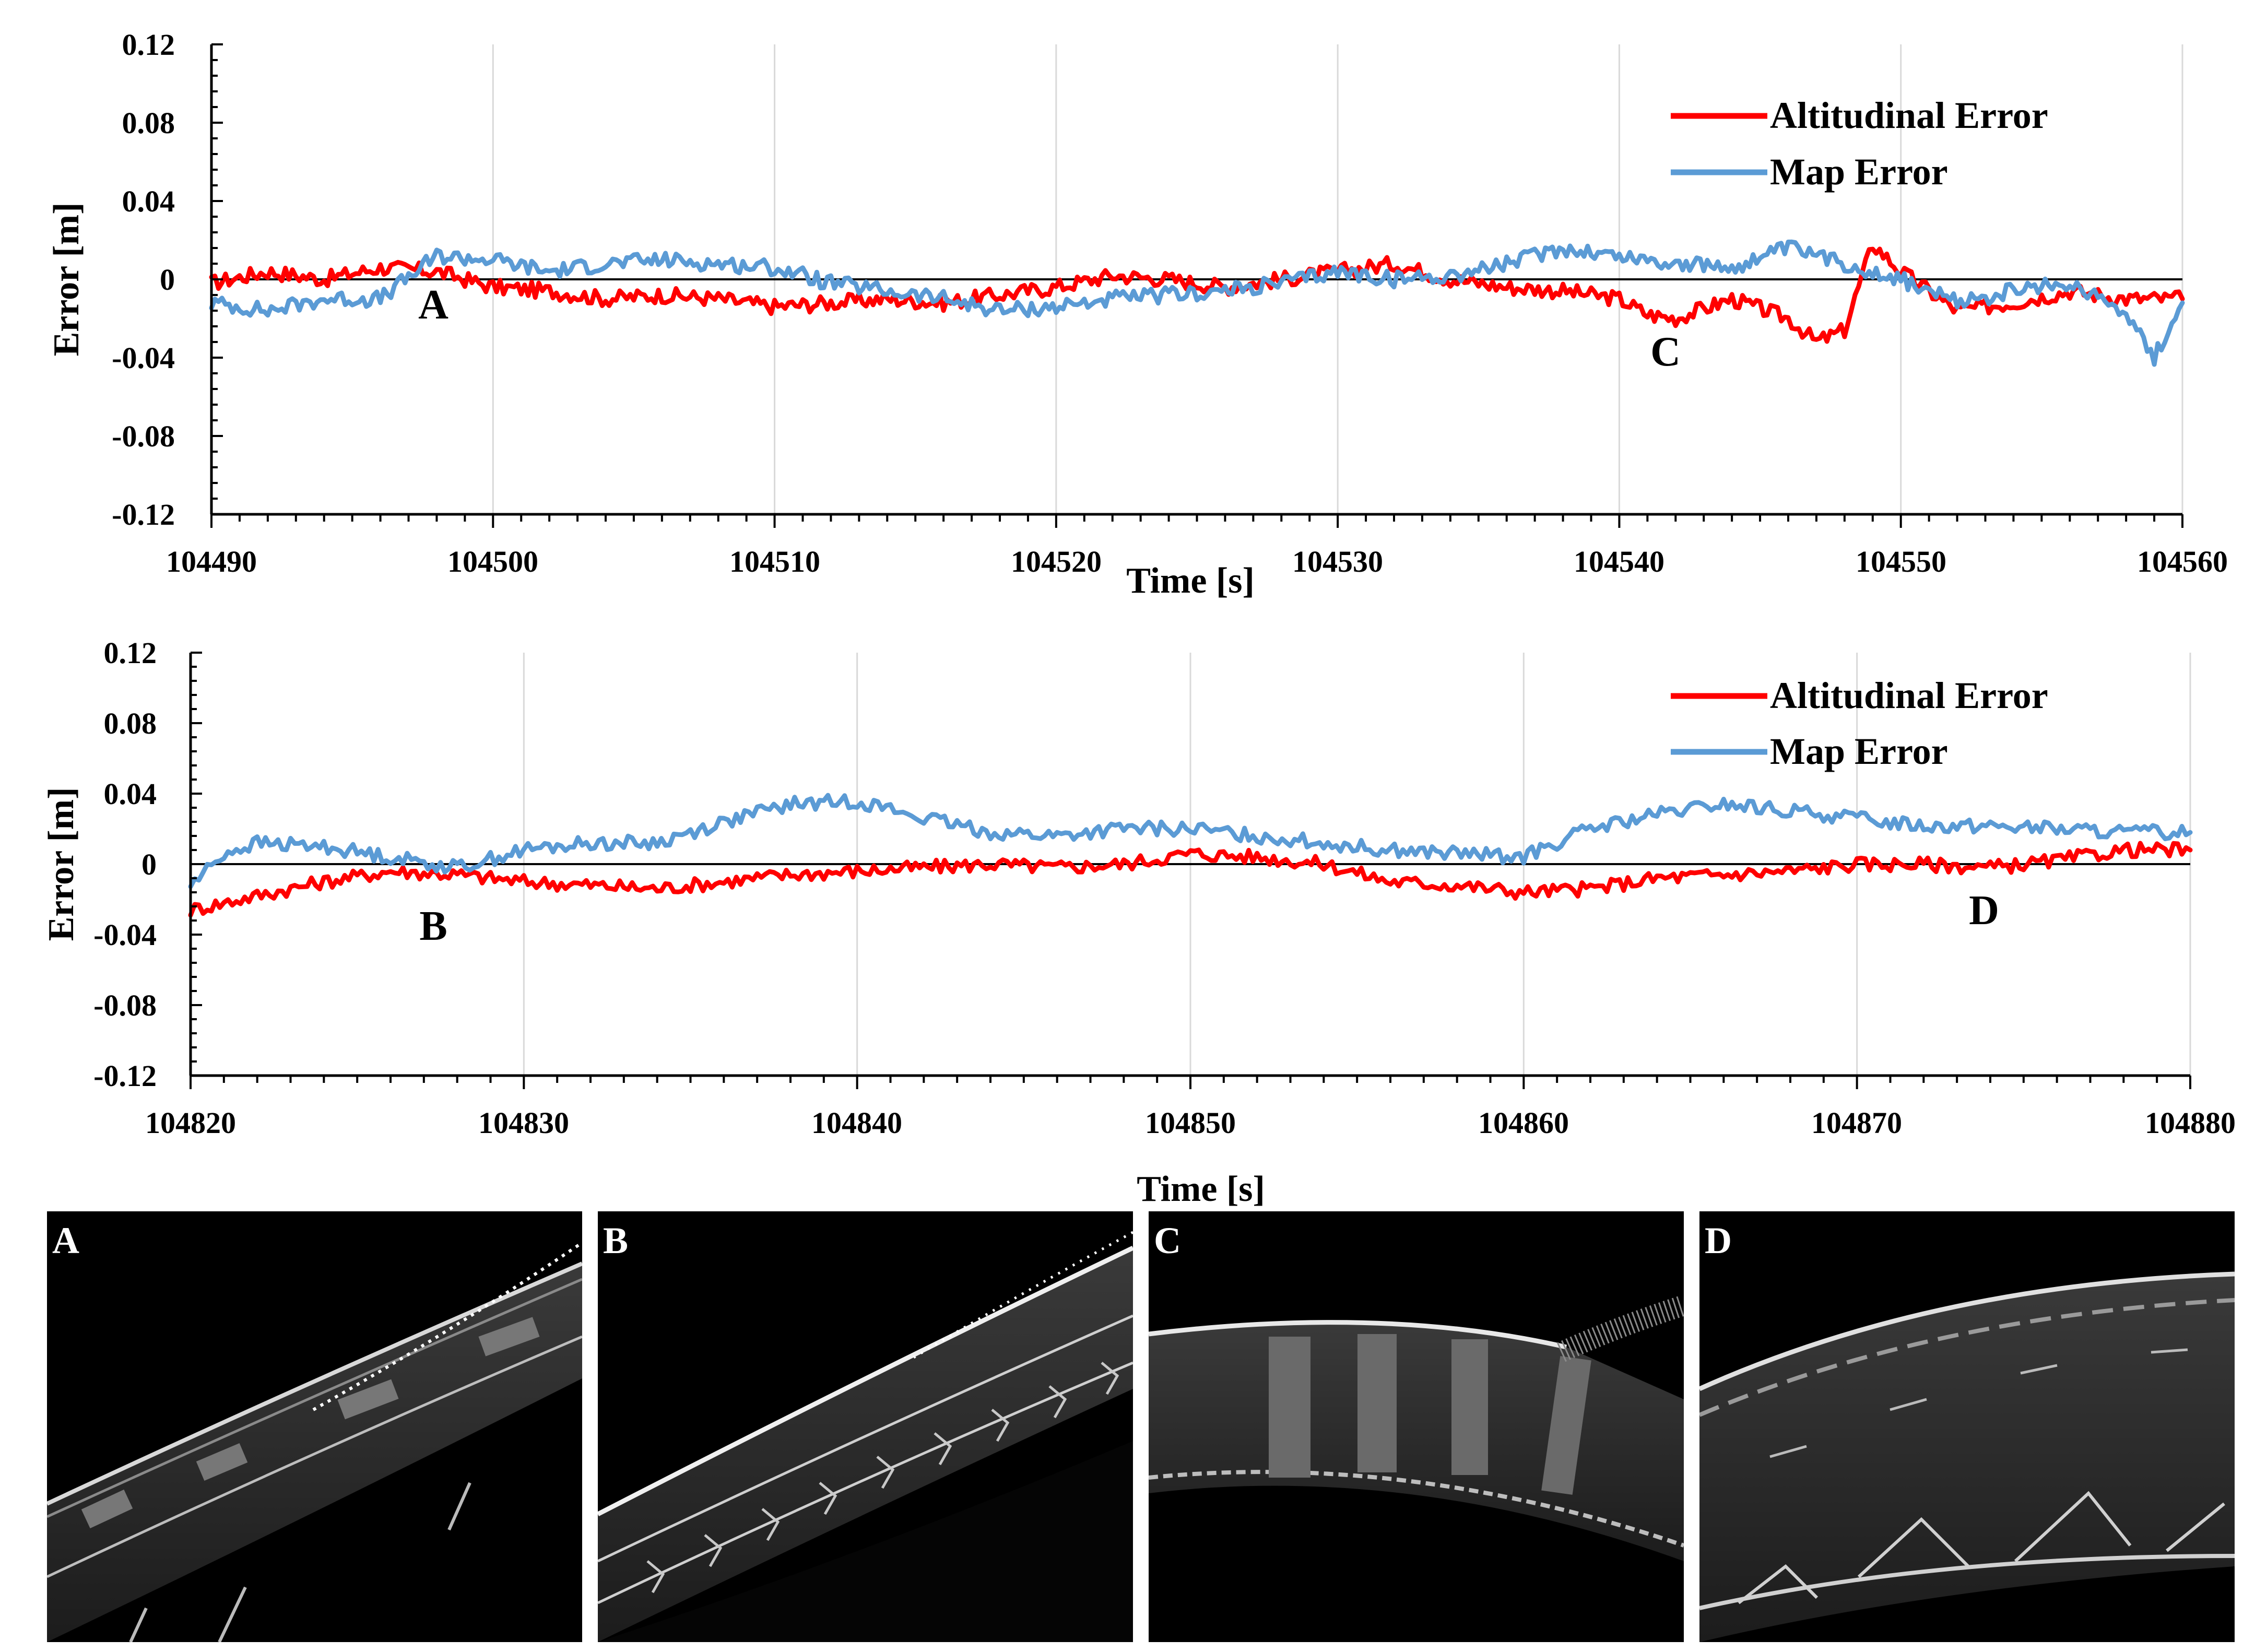 The image size is (2267, 1652). Describe the element at coordinates (1859, 172) in the screenshot. I see `chart-top-legend-label-map: Map Error` at that location.